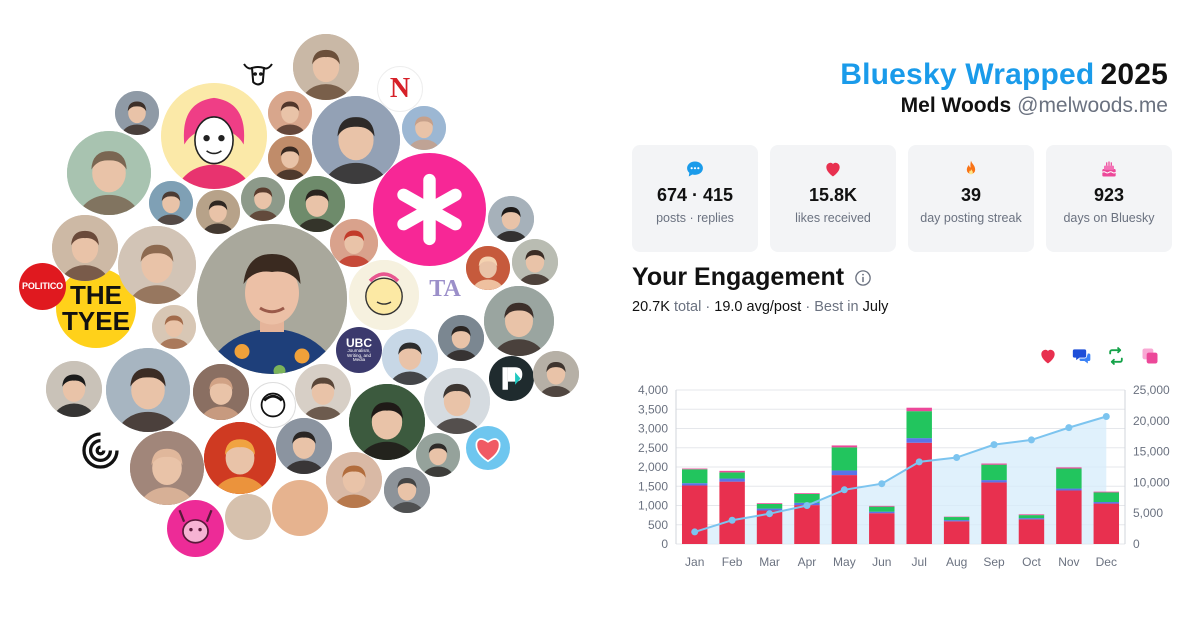 The image size is (1200, 630). What do you see at coordinates (1048, 356) in the screenshot?
I see `likes-legend-icon` at bounding box center [1048, 356].